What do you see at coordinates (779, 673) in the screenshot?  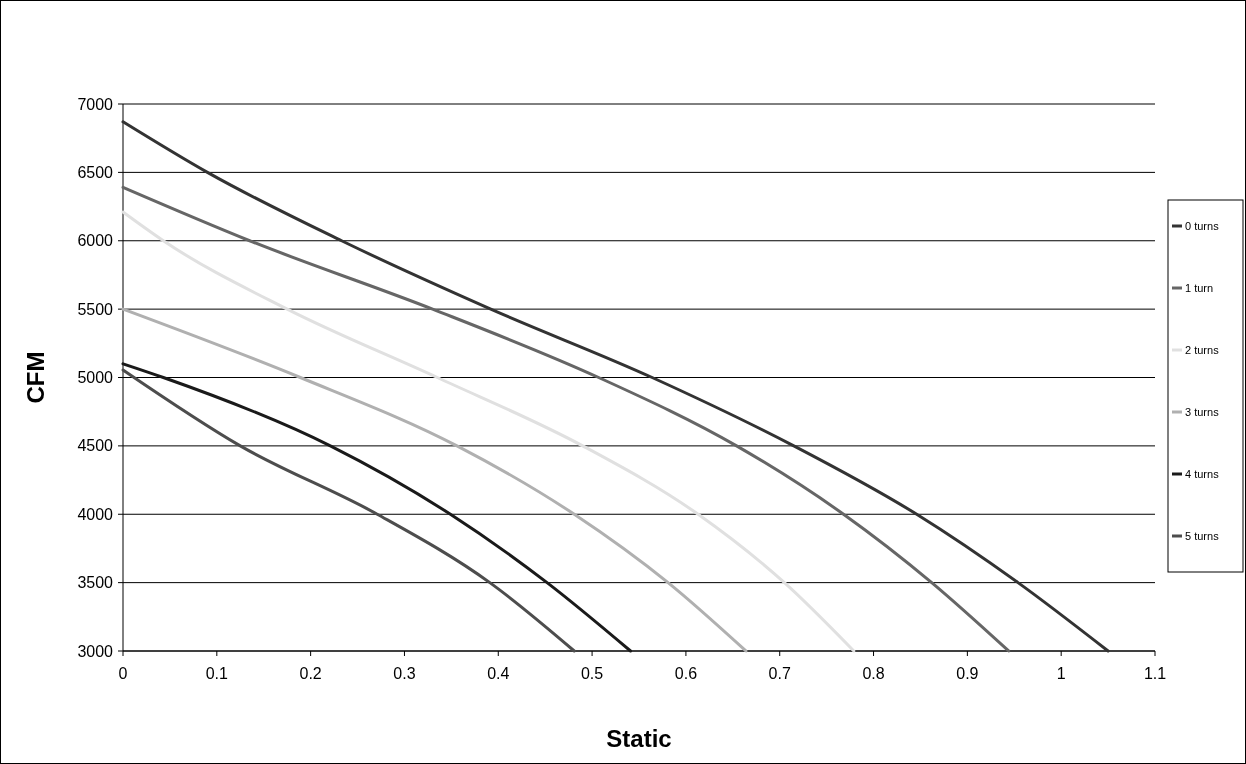 I see `x-tick-label: 0.7` at bounding box center [779, 673].